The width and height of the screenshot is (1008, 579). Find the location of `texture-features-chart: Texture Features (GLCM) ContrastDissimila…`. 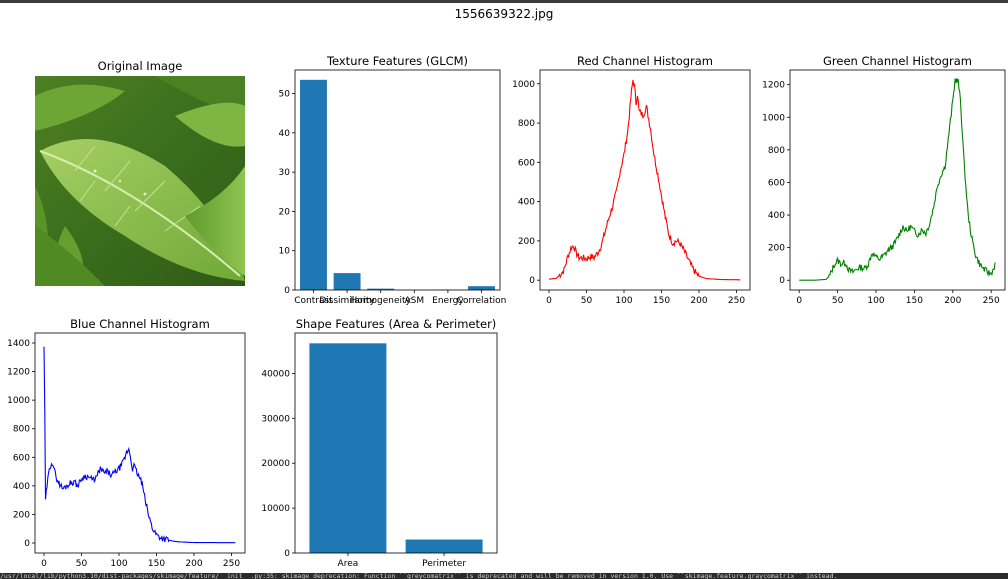

texture-features-chart: Texture Features (GLCM) ContrastDissimila… is located at coordinates (393, 180).